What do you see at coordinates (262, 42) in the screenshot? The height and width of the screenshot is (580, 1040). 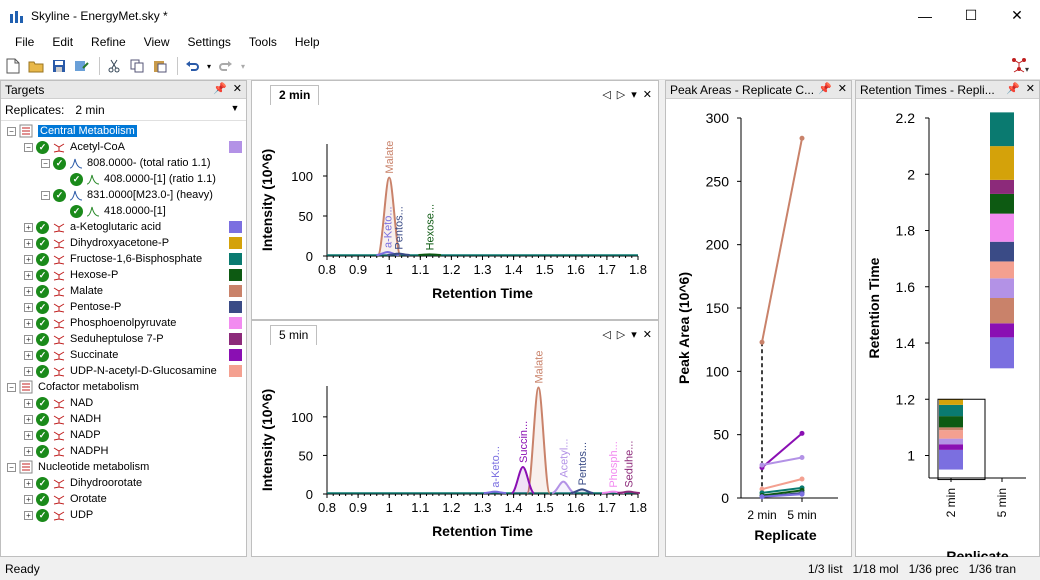 I see `menu-tools: Tools` at bounding box center [262, 42].